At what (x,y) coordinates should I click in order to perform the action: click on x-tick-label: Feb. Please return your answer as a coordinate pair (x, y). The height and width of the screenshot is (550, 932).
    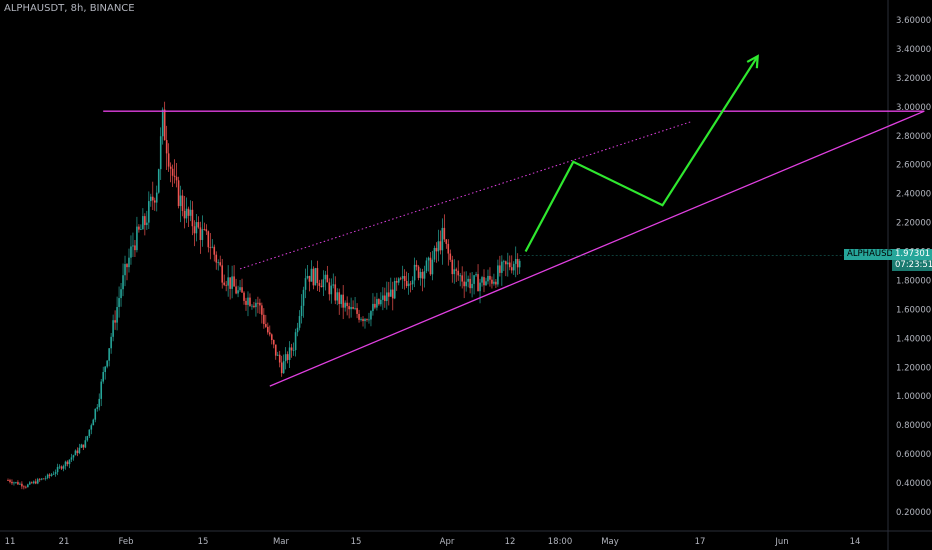
    Looking at the image, I should click on (125, 542).